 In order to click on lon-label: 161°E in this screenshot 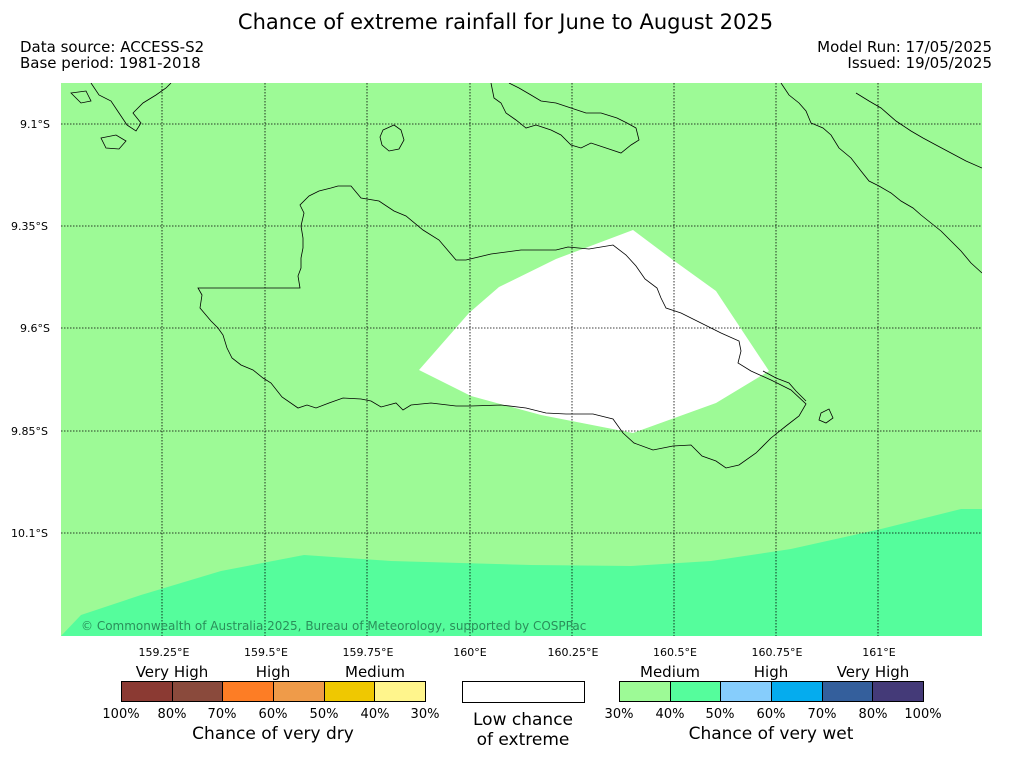, I will do `click(879, 652)`.